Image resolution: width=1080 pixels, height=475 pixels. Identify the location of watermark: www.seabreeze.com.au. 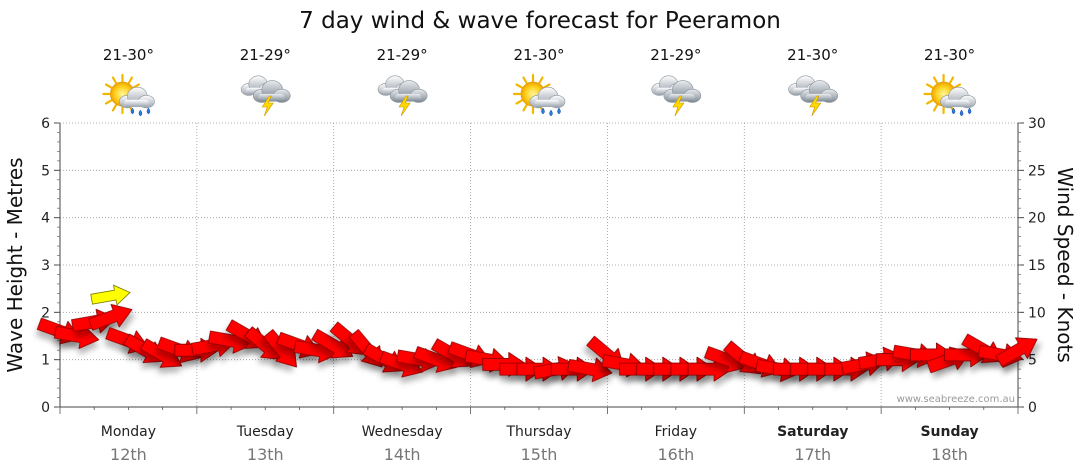
(956, 399).